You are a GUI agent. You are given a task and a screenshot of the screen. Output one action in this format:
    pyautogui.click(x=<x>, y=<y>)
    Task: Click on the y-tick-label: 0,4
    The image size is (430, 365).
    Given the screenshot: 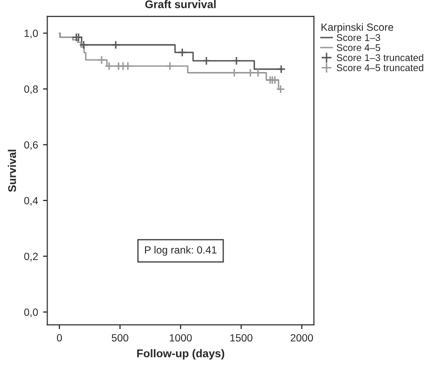 What is the action you would take?
    pyautogui.click(x=31, y=201)
    